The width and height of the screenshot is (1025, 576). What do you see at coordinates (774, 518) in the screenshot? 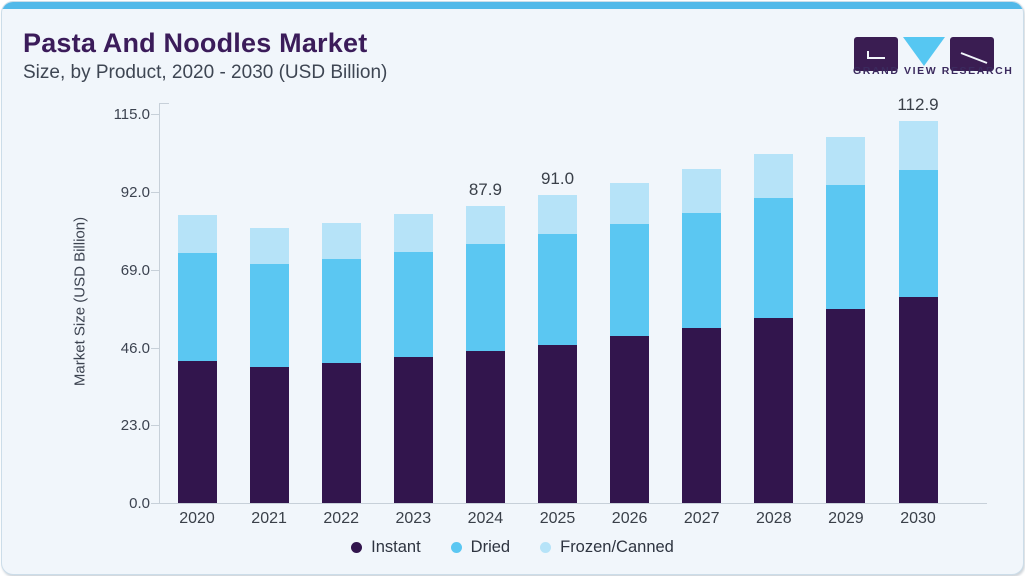
I see `x-tick-label: 2028` at bounding box center [774, 518].